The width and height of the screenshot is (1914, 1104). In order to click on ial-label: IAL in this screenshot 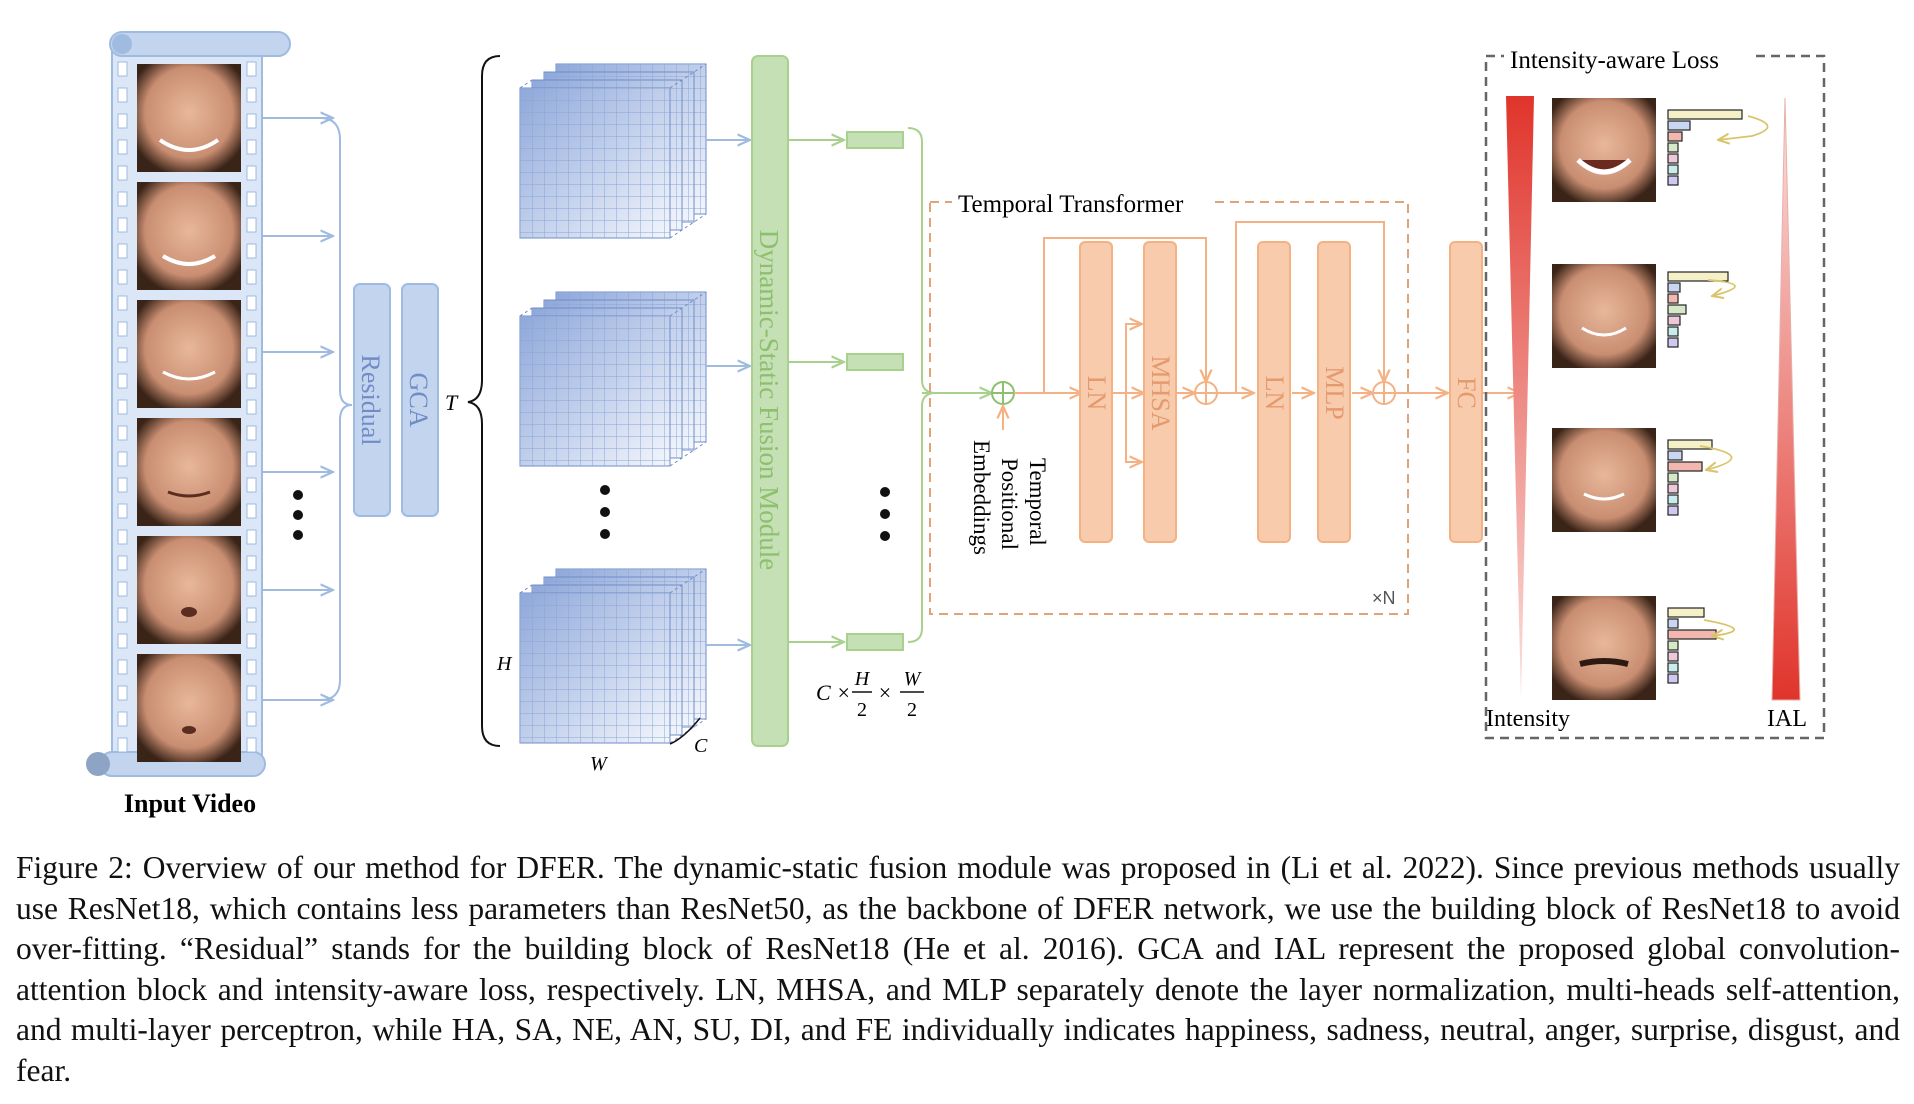, I will do `click(1787, 719)`.